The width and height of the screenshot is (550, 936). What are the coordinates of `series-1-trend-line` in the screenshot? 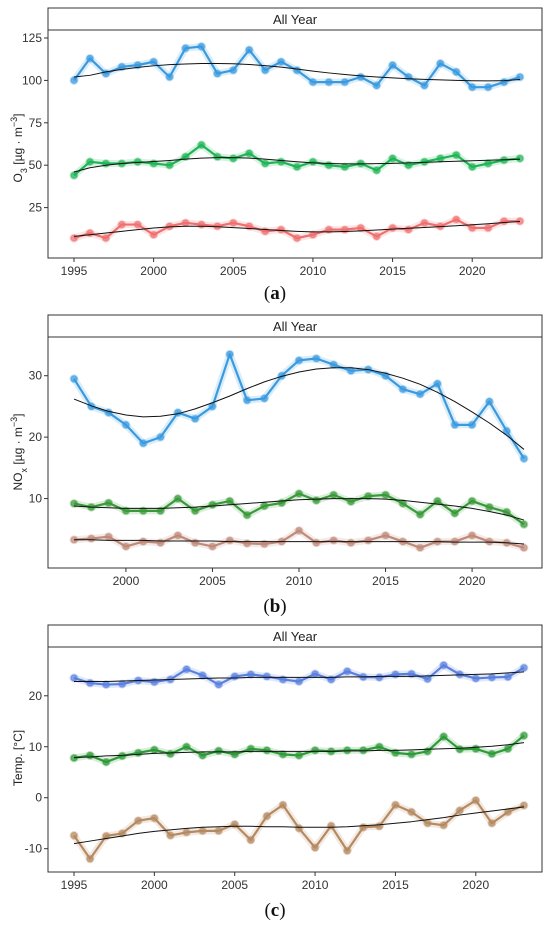 It's located at (299, 677).